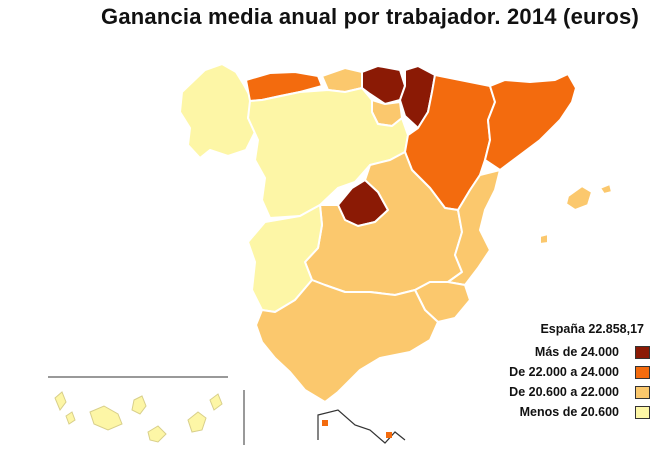 The width and height of the screenshot is (667, 474). What do you see at coordinates (361, 426) in the screenshot?
I see `ceuta-melilla-inset` at bounding box center [361, 426].